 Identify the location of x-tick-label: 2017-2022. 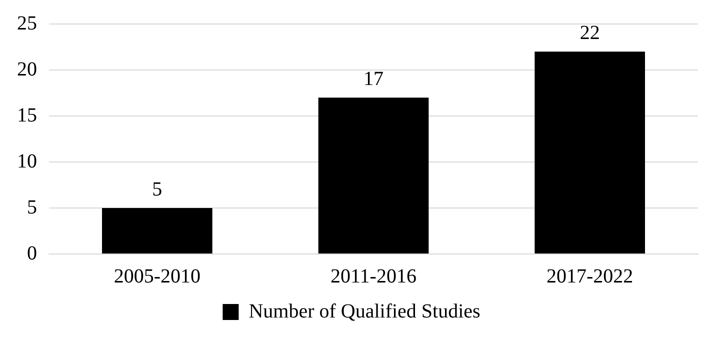
(590, 276).